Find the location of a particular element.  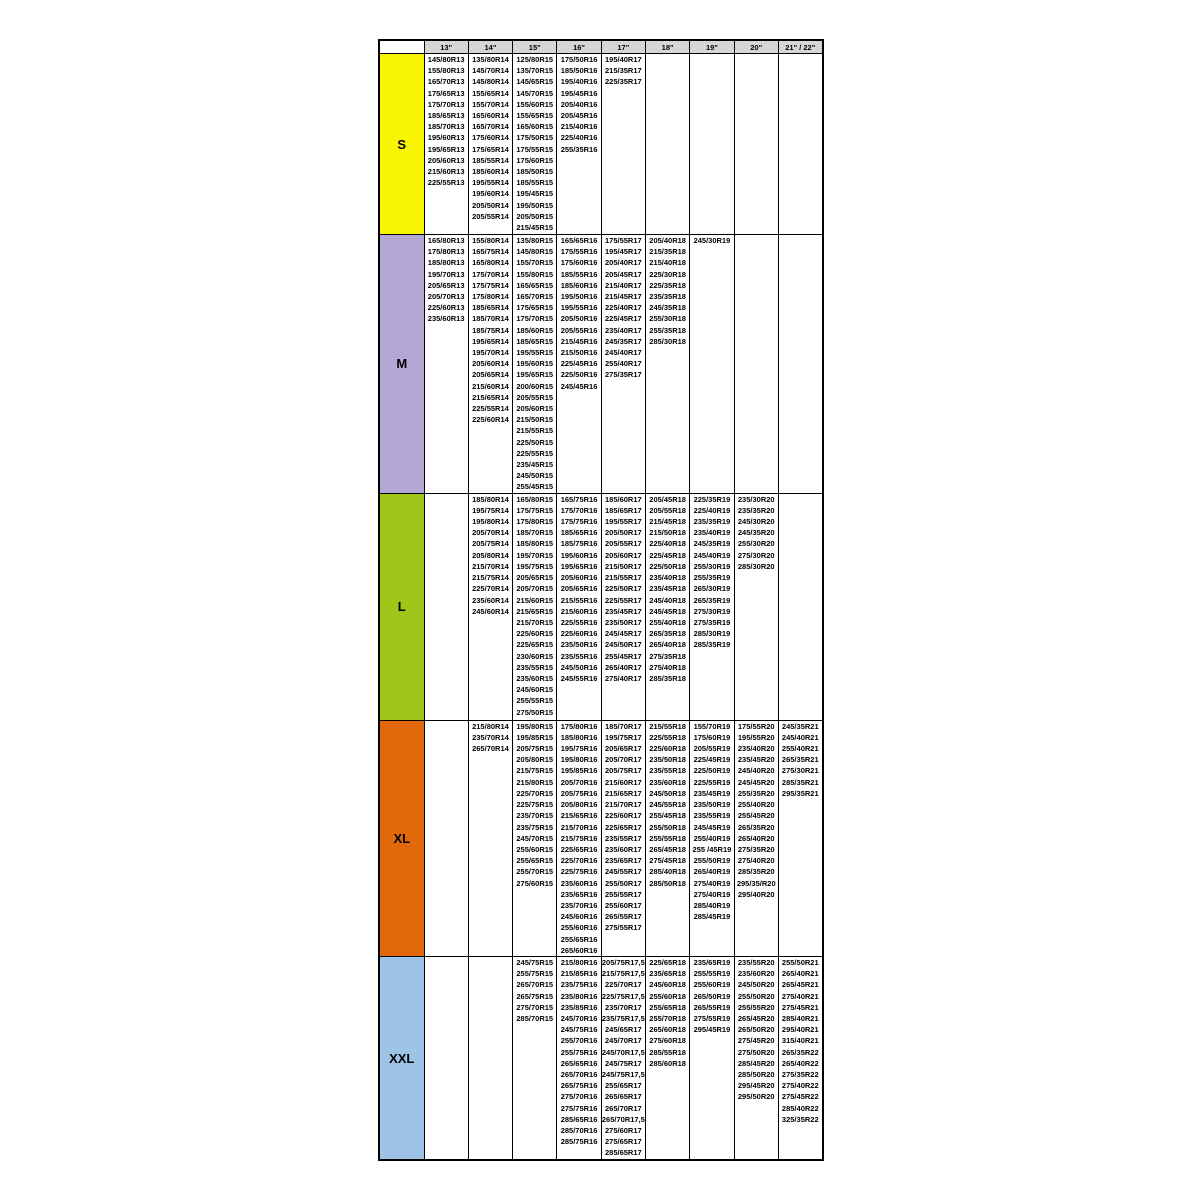

tire-size: 245/35R18 is located at coordinates (667, 308).